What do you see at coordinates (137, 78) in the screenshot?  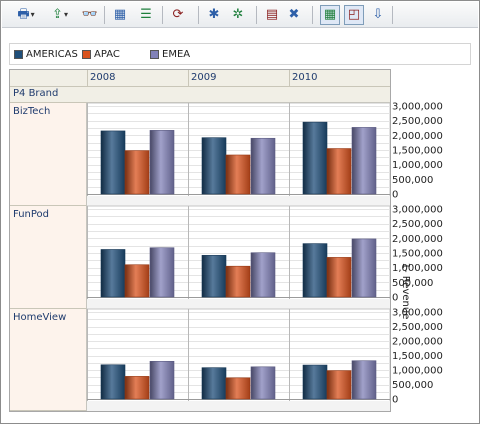 I see `column-header-year: 2008` at bounding box center [137, 78].